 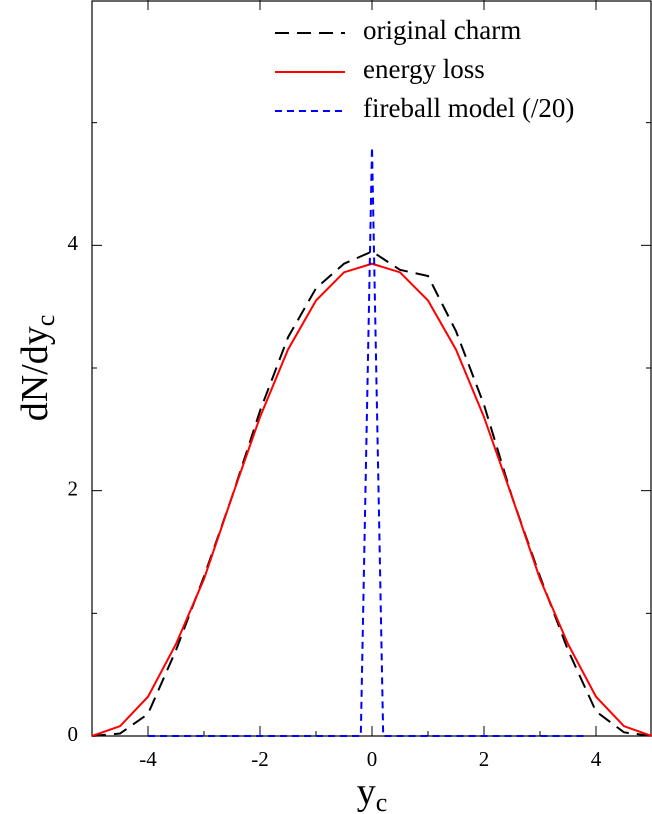 What do you see at coordinates (73, 243) in the screenshot?
I see `y-tick-label: 4` at bounding box center [73, 243].